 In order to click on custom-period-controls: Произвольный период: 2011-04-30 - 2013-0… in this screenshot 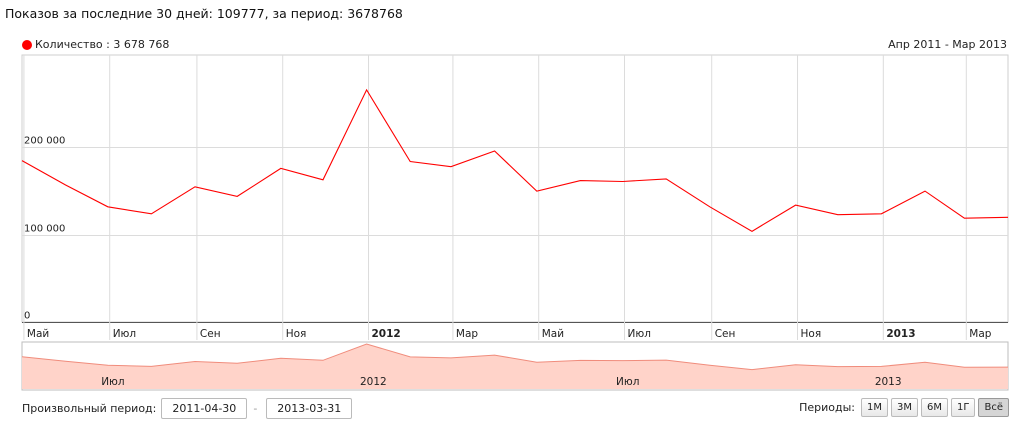, I will do `click(187, 408)`.